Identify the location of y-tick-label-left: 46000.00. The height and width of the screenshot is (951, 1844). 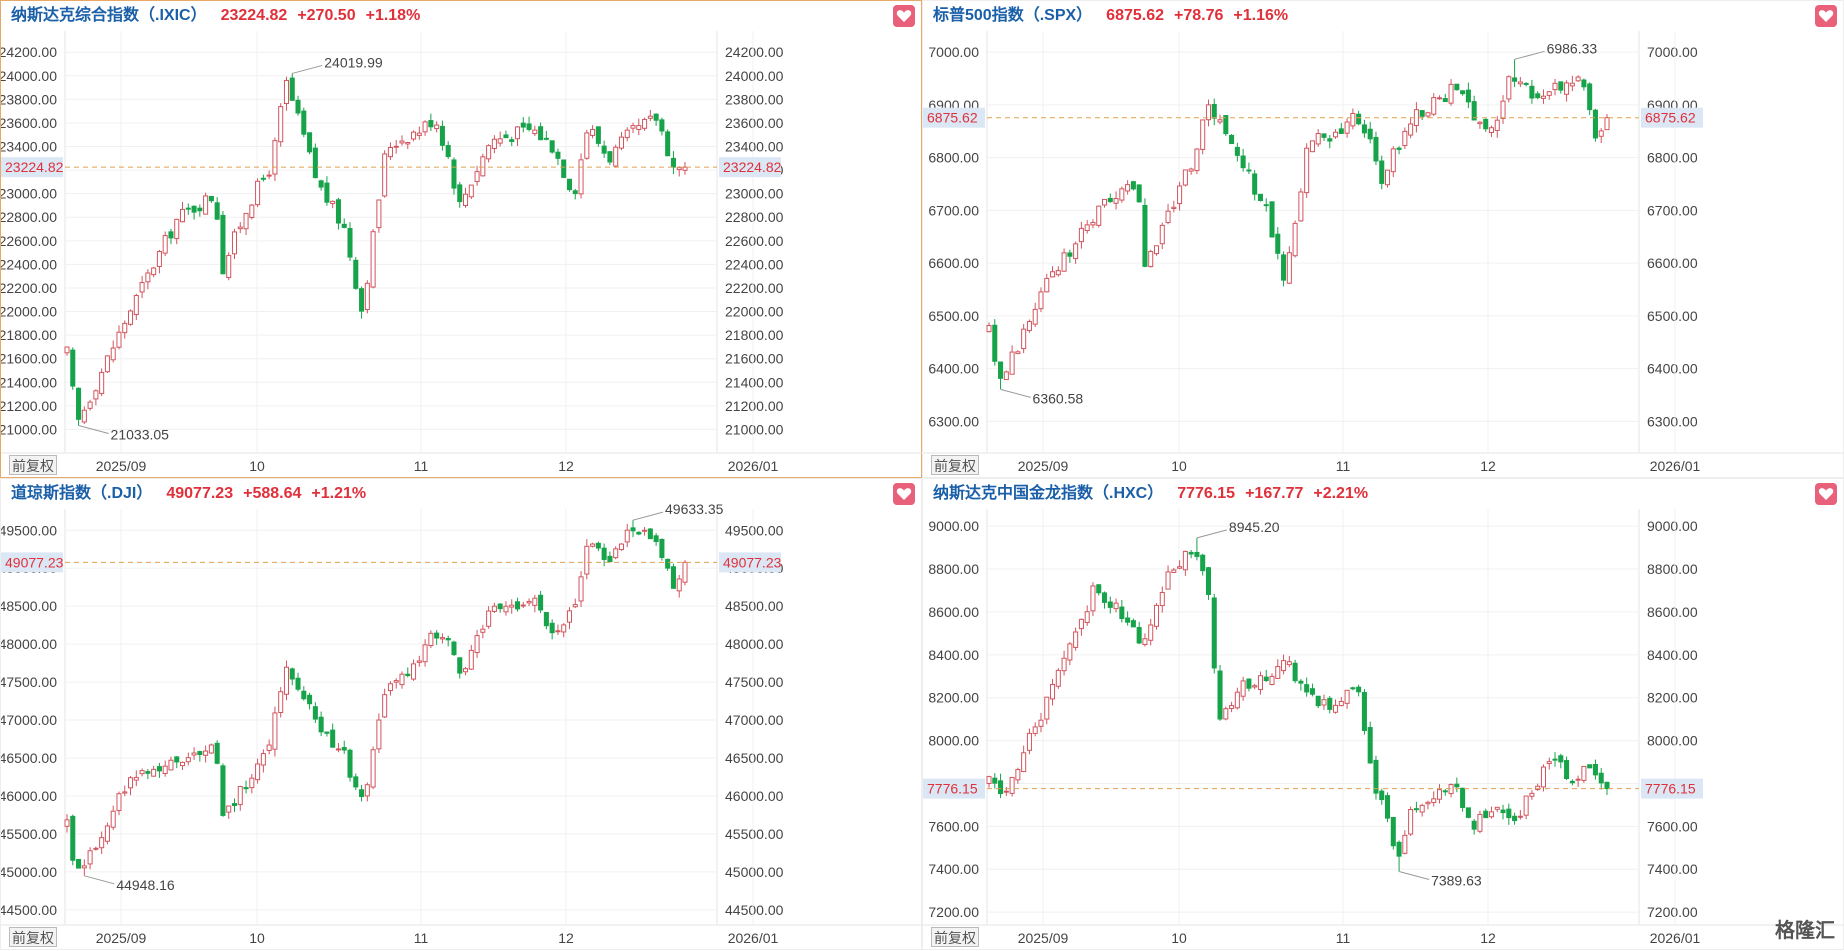
(29, 796).